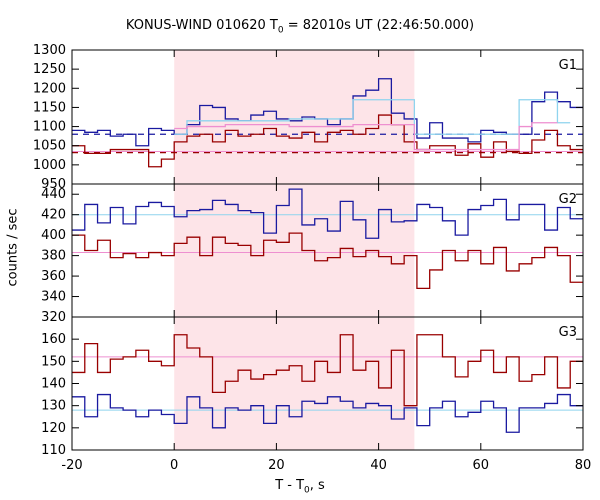  What do you see at coordinates (201, 25) in the screenshot?
I see `chart-title-main: KONUS-WIND 010620 T` at bounding box center [201, 25].